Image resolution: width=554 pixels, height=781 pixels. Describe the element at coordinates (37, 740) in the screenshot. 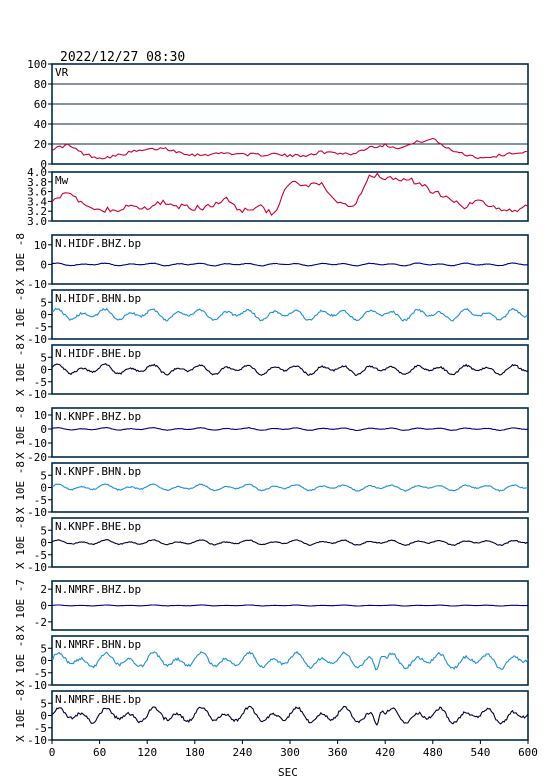

I see `ytick-label-n-nmrf-bhe-bp: -10` at that location.